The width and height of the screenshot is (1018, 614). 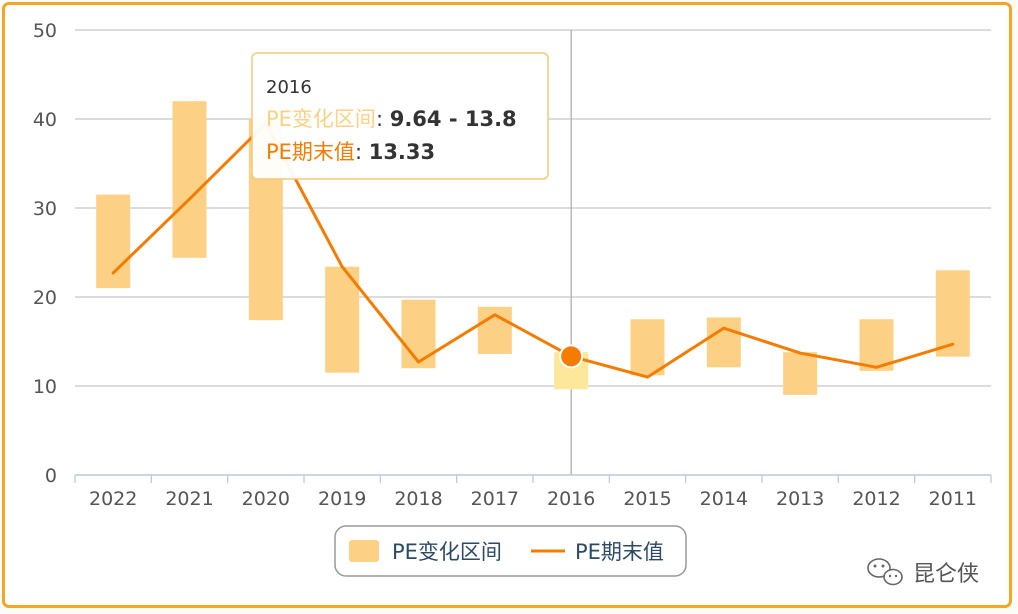 What do you see at coordinates (946, 574) in the screenshot?
I see `watermark-text: 昆仑侠` at bounding box center [946, 574].